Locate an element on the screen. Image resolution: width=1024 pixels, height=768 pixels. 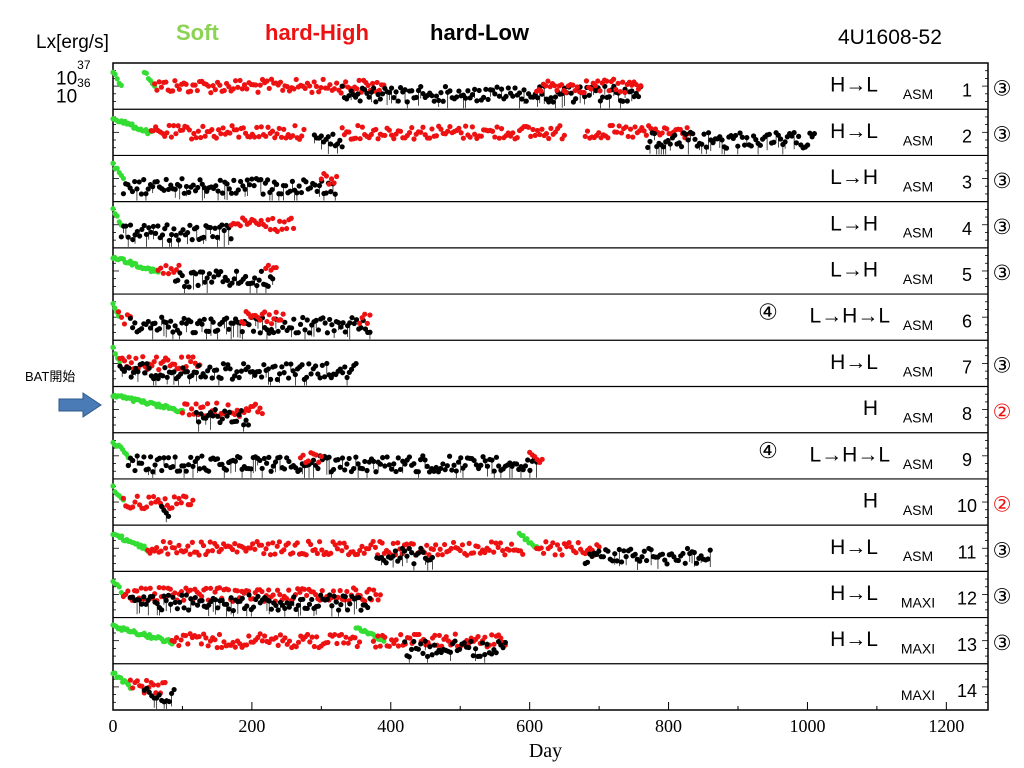
panel-number: 7 is located at coordinates (967, 368).